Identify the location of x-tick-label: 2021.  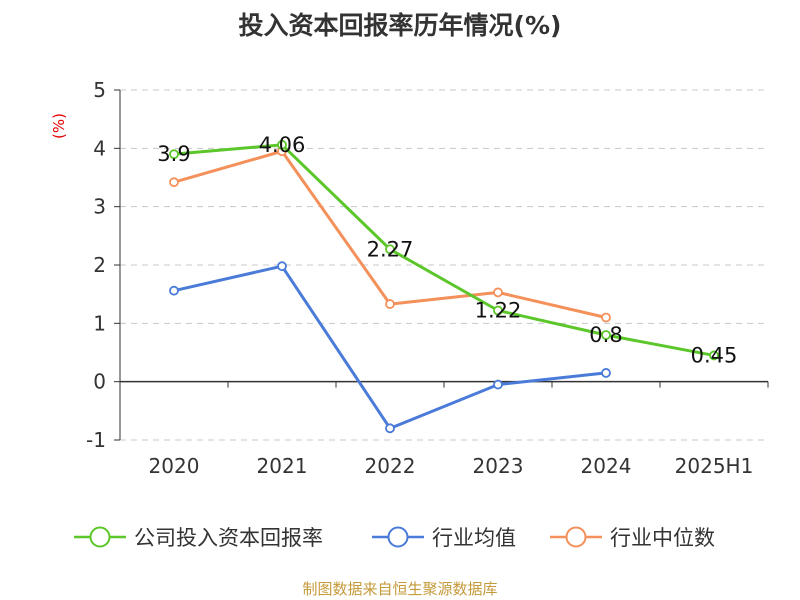
(282, 466).